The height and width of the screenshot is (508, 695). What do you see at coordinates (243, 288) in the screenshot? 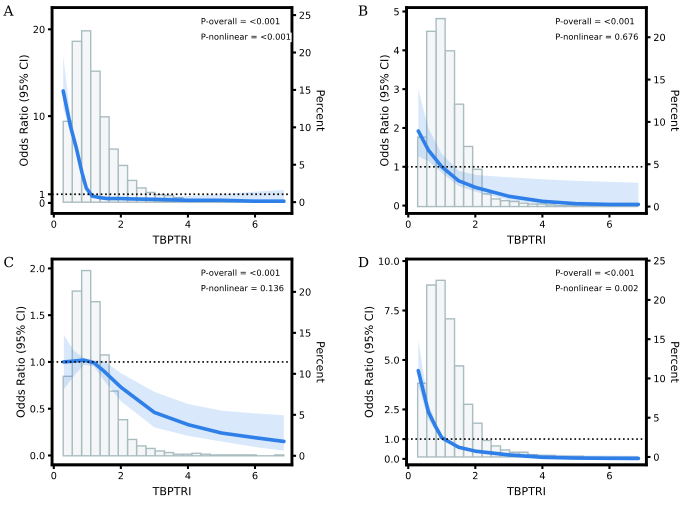
I see `annotation: P-nonlinear = 0.136` at bounding box center [243, 288].